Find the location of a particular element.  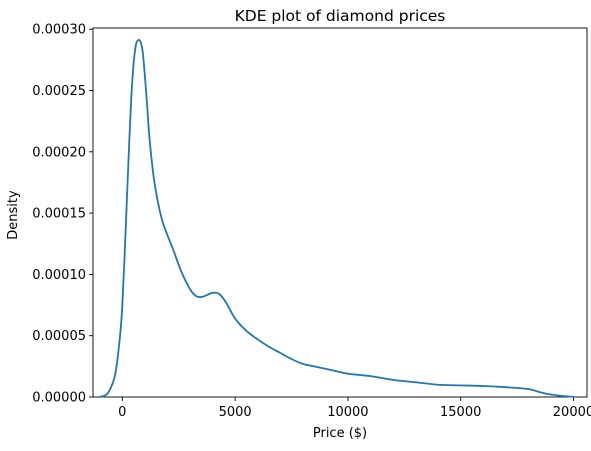

x-axis: 0 5000 10000 15000 20000 is located at coordinates (354, 408).